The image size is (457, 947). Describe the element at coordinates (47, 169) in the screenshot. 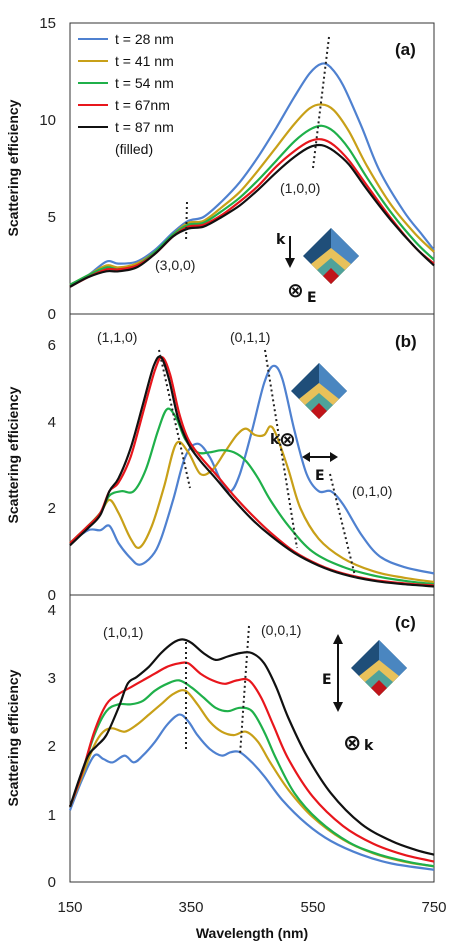

I see `panel-a-y-ticks: 0 5 10 15` at that location.